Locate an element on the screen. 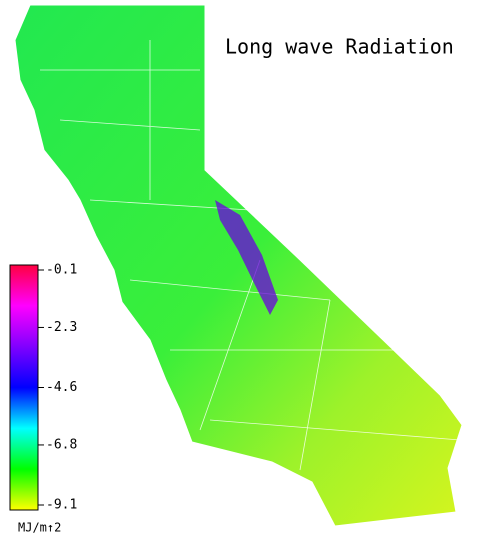 The height and width of the screenshot is (550, 500). colorbar is located at coordinates (24, 387).